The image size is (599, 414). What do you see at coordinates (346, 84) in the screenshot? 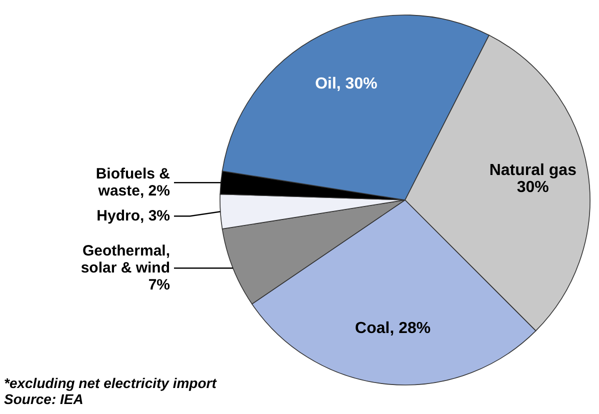
I see `slice-label: Oil, 30%` at bounding box center [346, 84].